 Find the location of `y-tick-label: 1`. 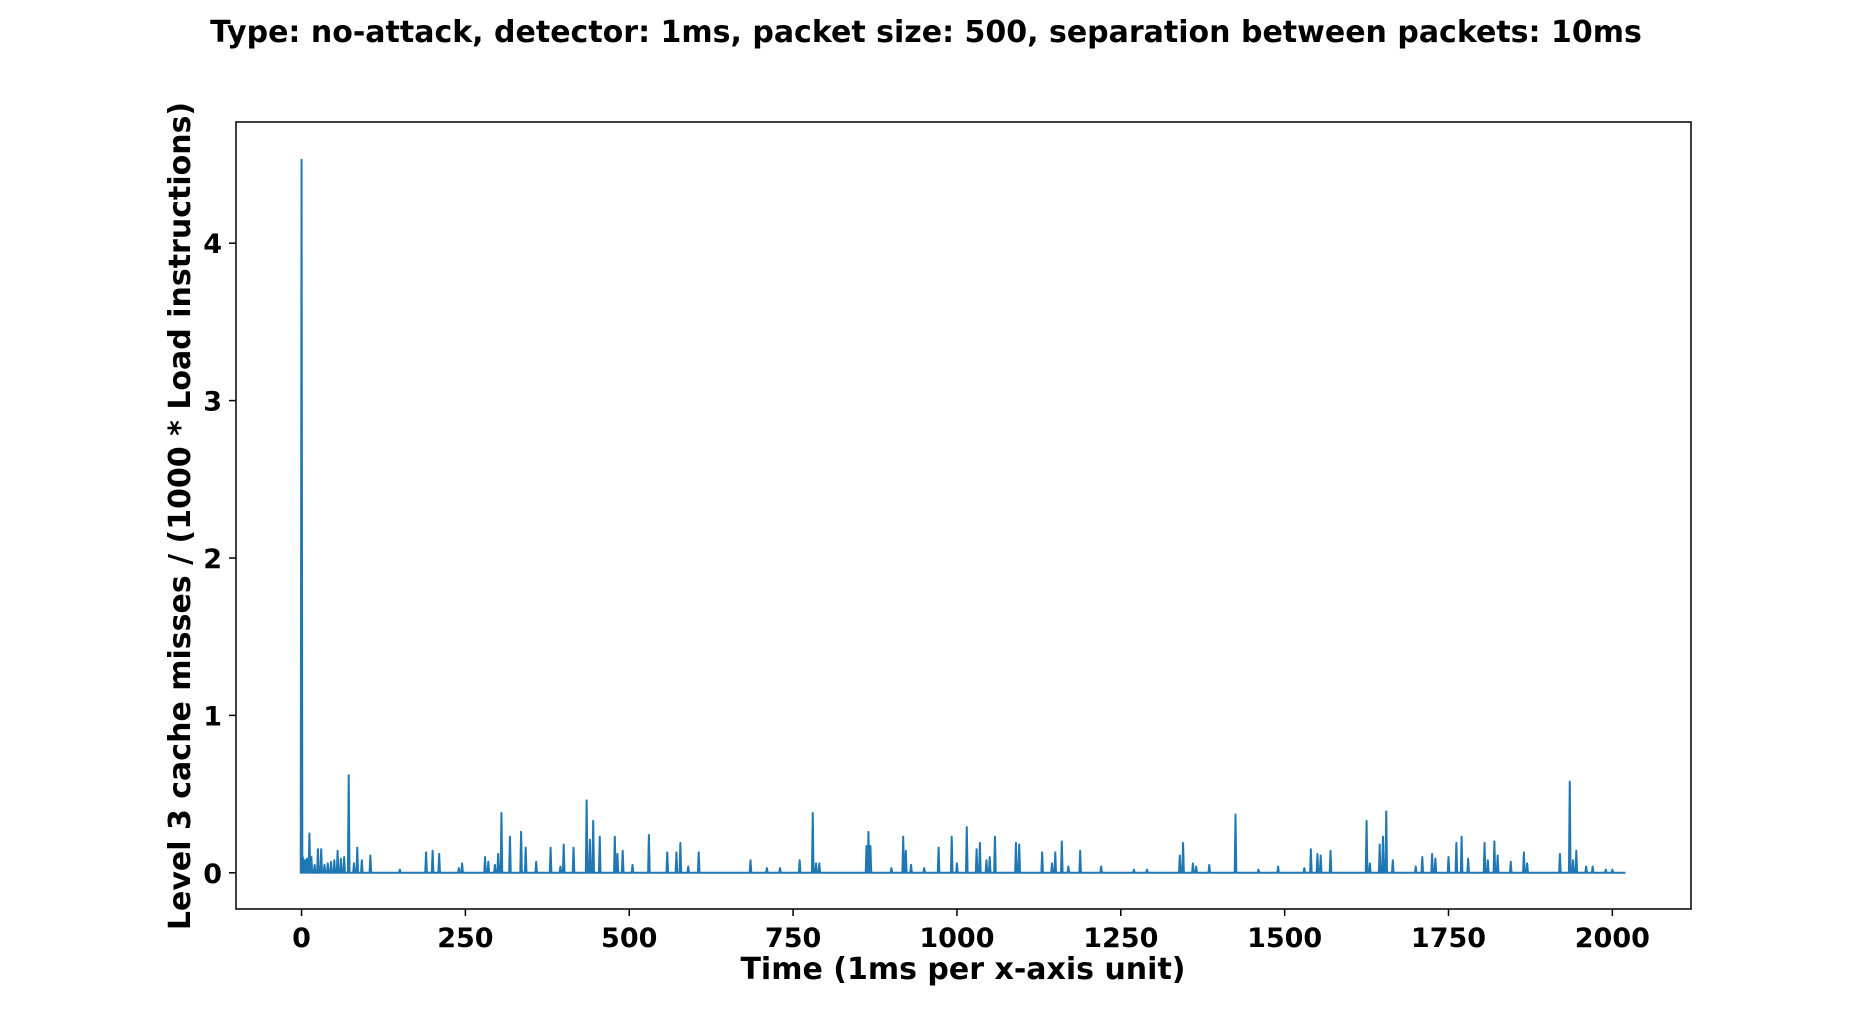

y-tick-label: 1 is located at coordinates (212, 716).